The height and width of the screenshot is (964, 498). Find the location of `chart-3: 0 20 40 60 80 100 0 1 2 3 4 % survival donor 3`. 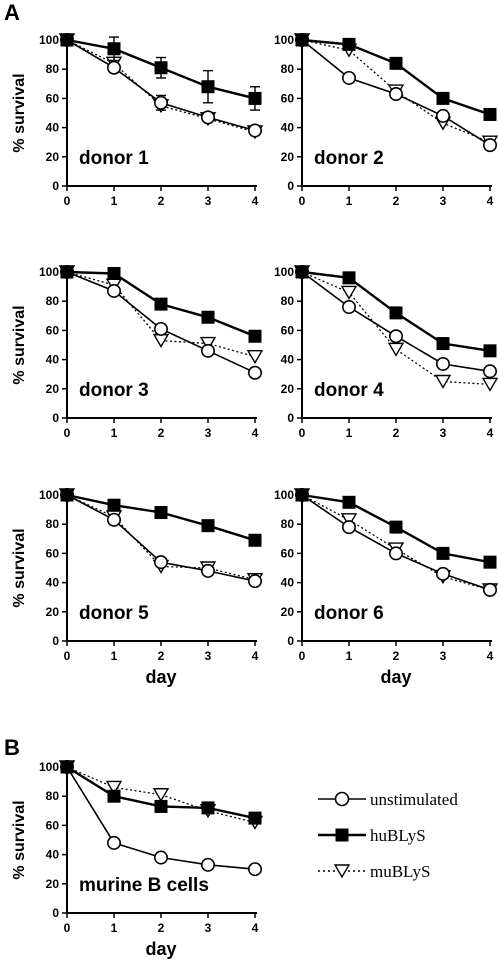

chart-3: 0 20 40 60 80 100 0 1 2 3 4 % survival donor 3 is located at coordinates (137, 352).